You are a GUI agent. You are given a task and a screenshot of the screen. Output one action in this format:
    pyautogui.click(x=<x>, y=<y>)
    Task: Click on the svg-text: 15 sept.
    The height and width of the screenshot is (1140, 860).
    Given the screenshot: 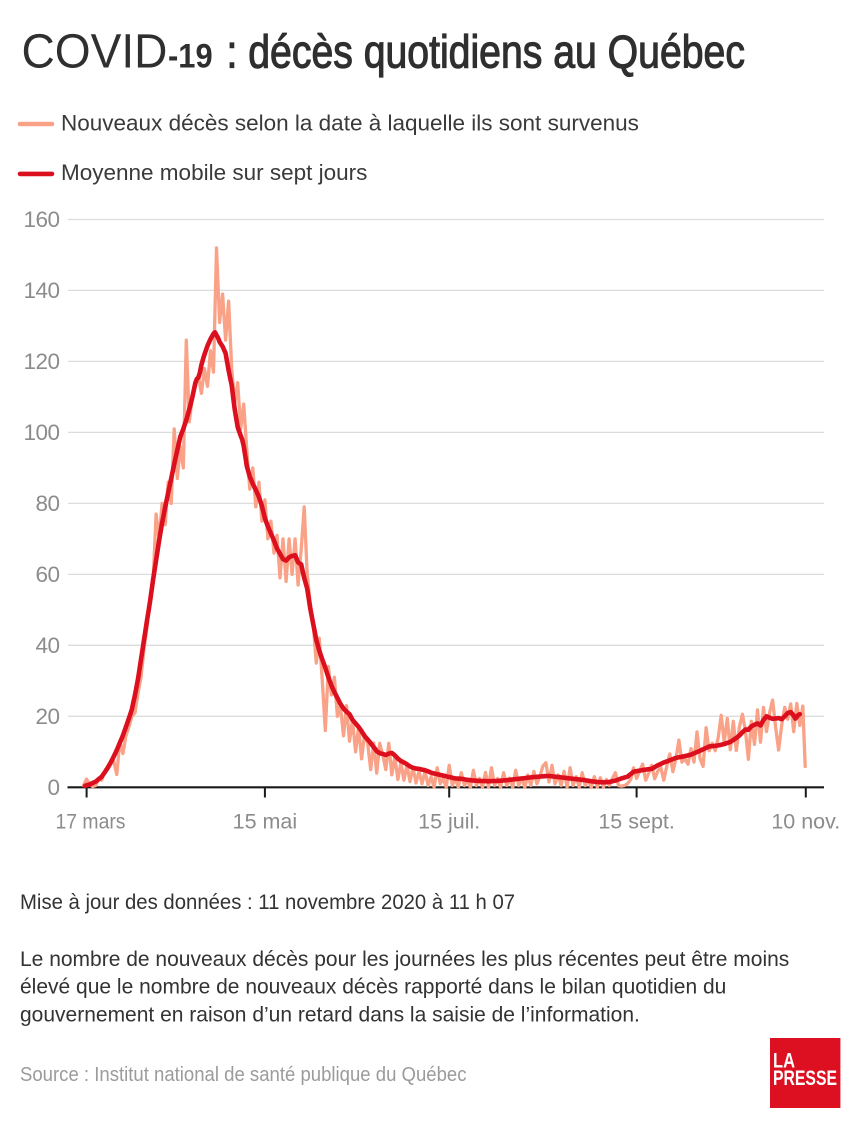 What is the action you would take?
    pyautogui.click(x=636, y=822)
    